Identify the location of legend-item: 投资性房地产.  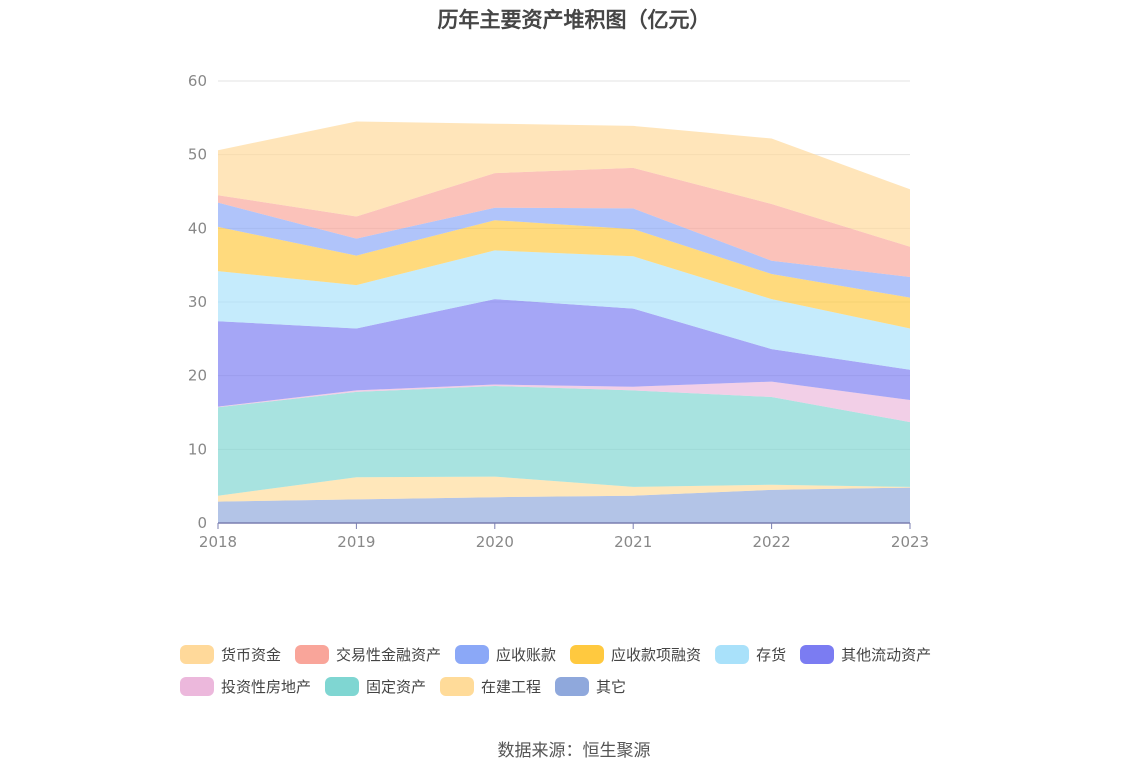
(245, 686).